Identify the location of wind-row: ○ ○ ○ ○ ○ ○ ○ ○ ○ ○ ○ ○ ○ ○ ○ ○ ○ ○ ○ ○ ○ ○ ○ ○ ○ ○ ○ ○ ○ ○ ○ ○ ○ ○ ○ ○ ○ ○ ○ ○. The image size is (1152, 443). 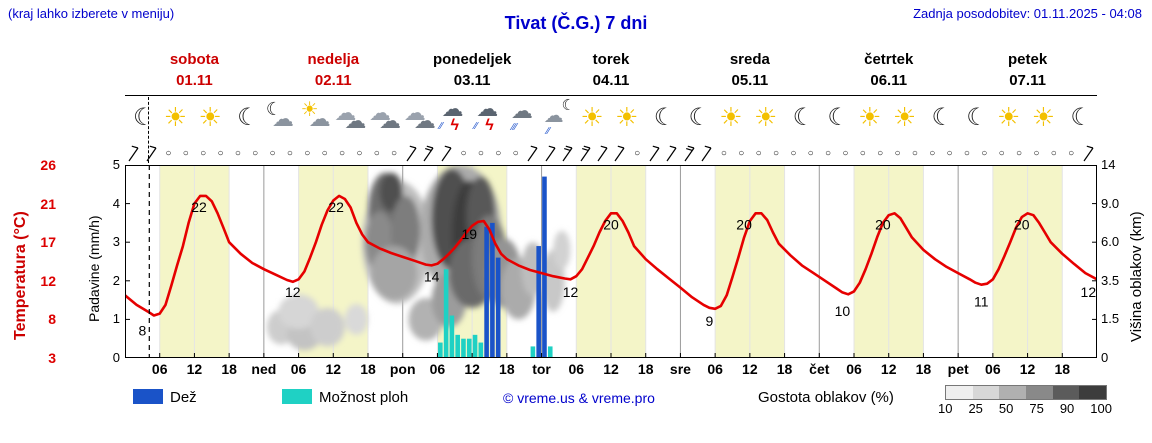
(611, 153).